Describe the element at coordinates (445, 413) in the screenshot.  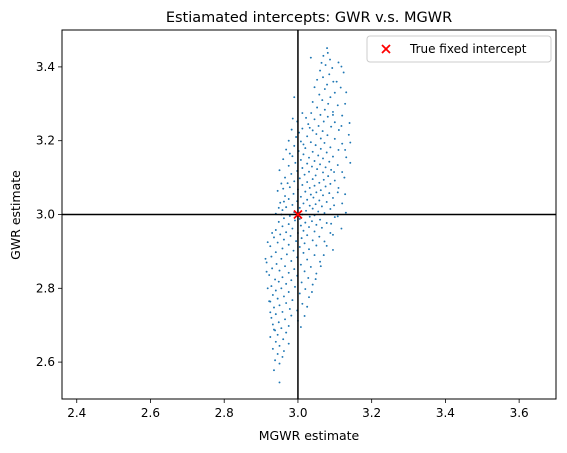
I see `x-tick-label: 3.4` at that location.